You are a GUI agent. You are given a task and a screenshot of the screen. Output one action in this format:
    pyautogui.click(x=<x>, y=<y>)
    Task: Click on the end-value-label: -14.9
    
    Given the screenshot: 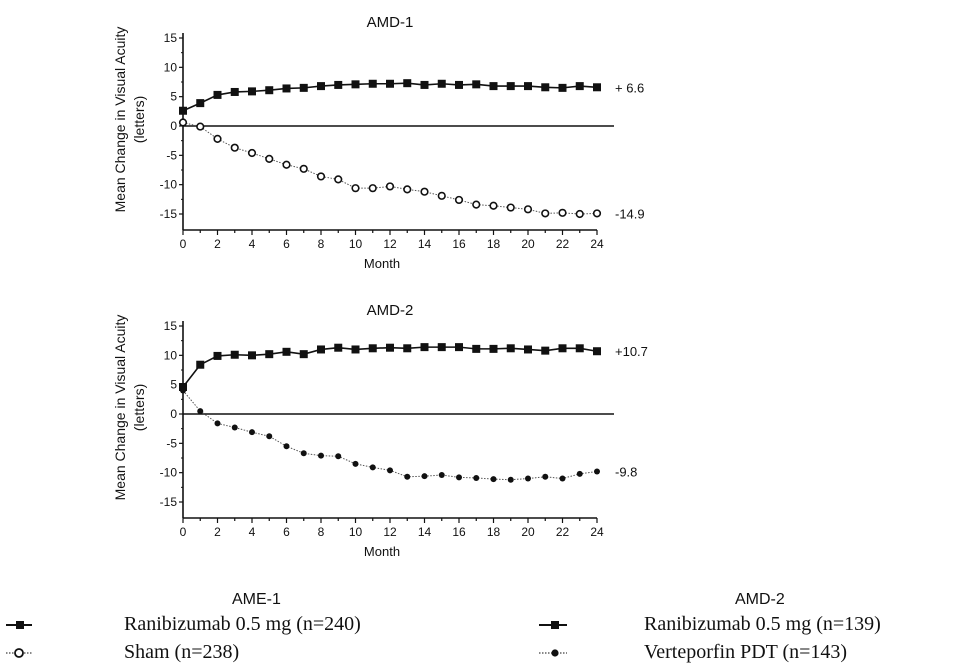 What is the action you would take?
    pyautogui.click(x=630, y=213)
    